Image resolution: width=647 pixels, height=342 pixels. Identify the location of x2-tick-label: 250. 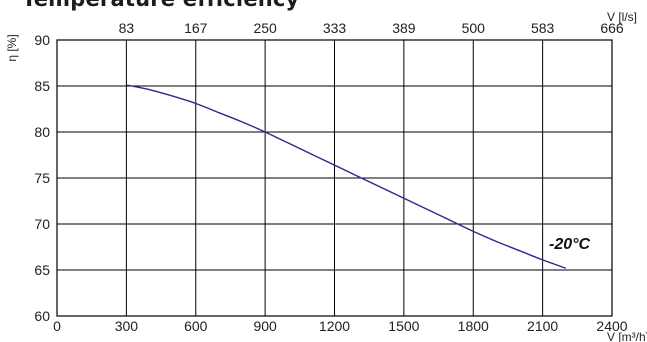
(265, 28).